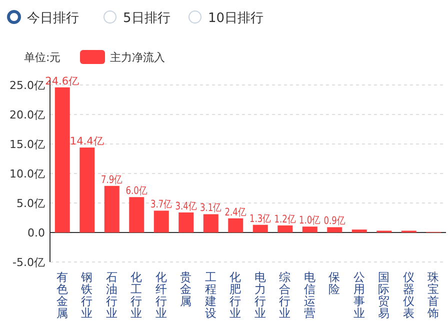 The image size is (448, 324). I want to click on x-tick-label: 综合行业, so click(285, 295).